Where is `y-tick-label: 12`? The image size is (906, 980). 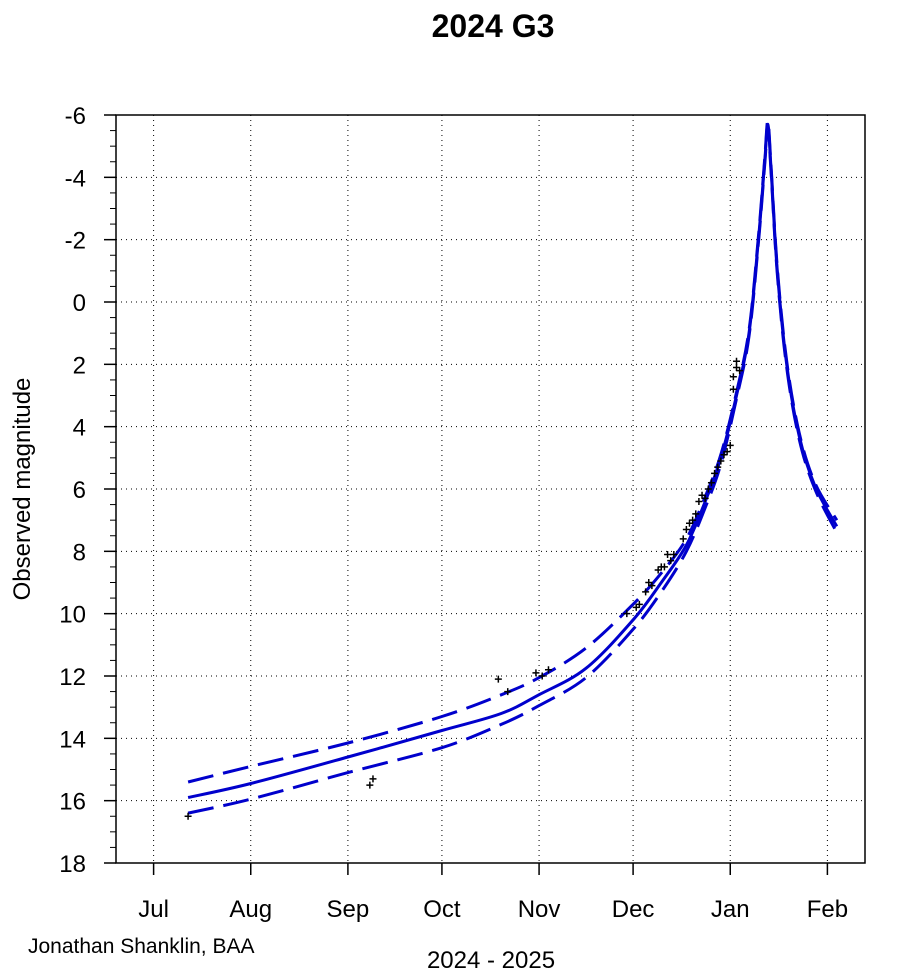 y-tick-label: 12 is located at coordinates (72, 677).